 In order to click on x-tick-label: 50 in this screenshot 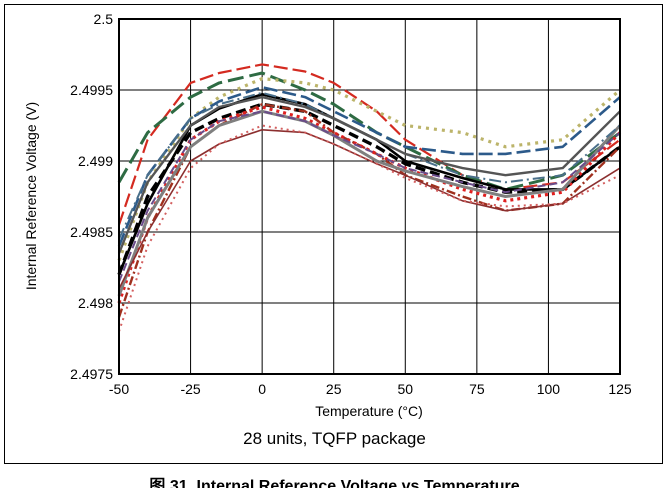, I will do `click(405, 389)`.